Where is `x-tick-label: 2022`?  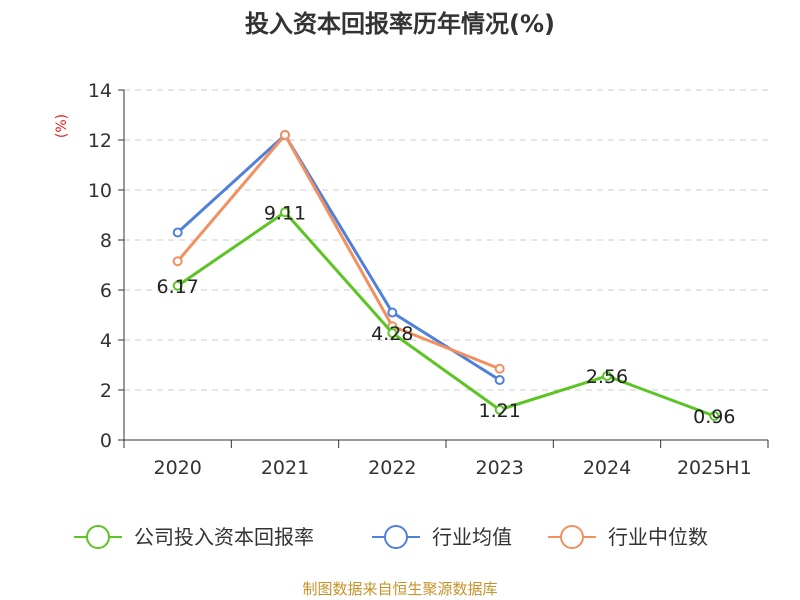 x-tick-label: 2022 is located at coordinates (392, 468).